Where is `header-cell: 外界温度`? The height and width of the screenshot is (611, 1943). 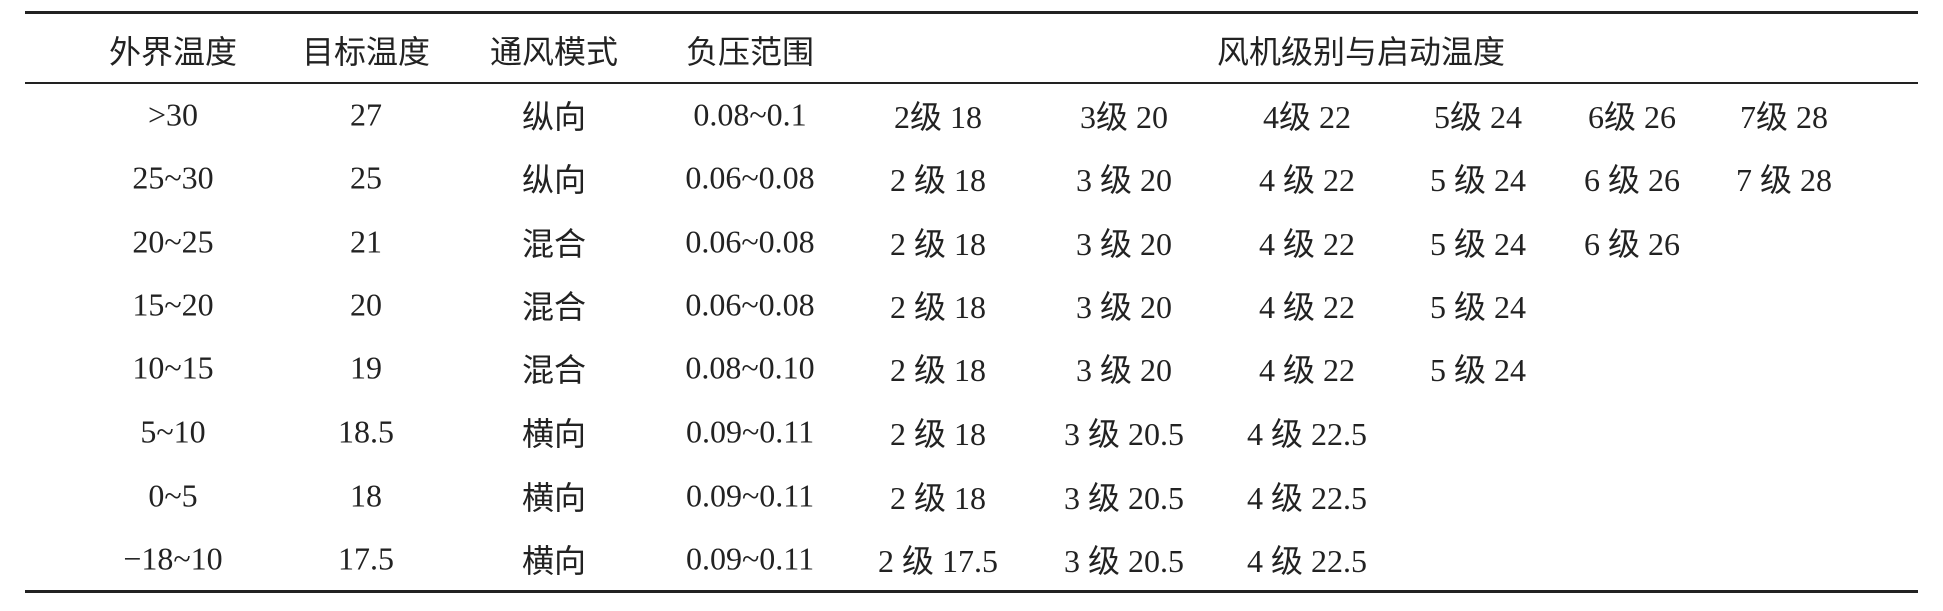 header-cell: 外界温度 is located at coordinates (173, 52).